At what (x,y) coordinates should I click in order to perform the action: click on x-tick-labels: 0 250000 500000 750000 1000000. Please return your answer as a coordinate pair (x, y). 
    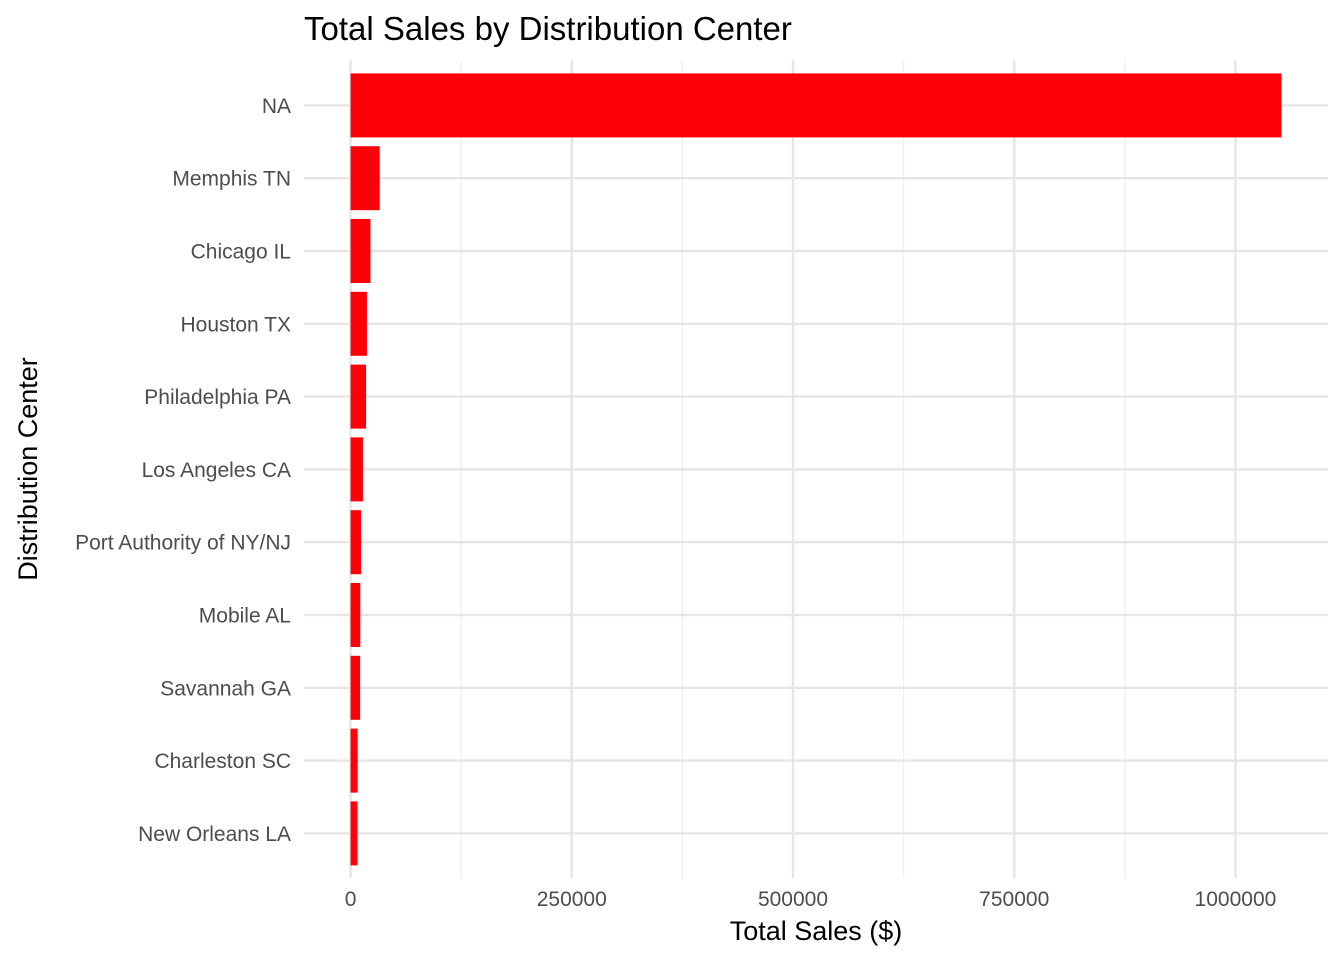
    Looking at the image, I should click on (811, 899).